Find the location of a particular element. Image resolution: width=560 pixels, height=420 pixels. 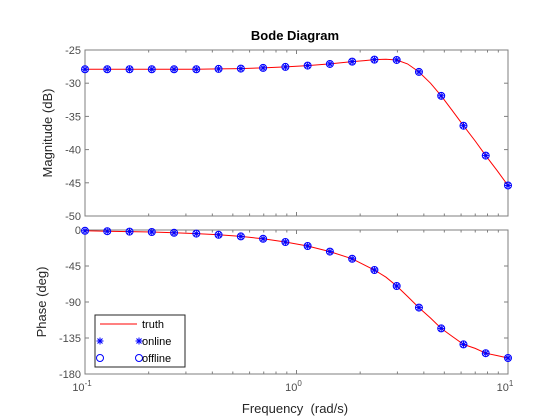

chart-title: Bode Diagram is located at coordinates (295, 35).